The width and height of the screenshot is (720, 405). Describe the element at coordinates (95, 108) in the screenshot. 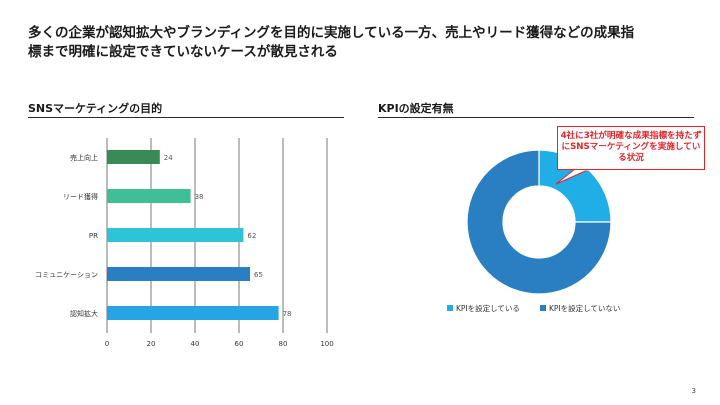

I see `bar-chart-title: SNSマーケティングの目的` at that location.